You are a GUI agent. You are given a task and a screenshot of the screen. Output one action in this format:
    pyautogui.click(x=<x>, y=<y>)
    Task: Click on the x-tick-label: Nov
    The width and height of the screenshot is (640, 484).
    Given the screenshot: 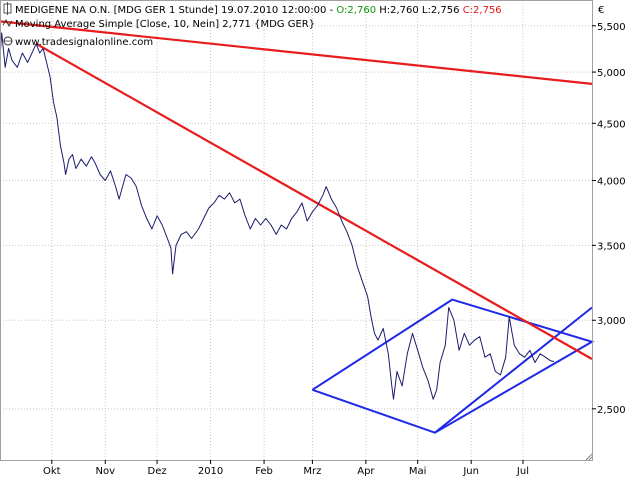 What is the action you would take?
    pyautogui.click(x=106, y=471)
    